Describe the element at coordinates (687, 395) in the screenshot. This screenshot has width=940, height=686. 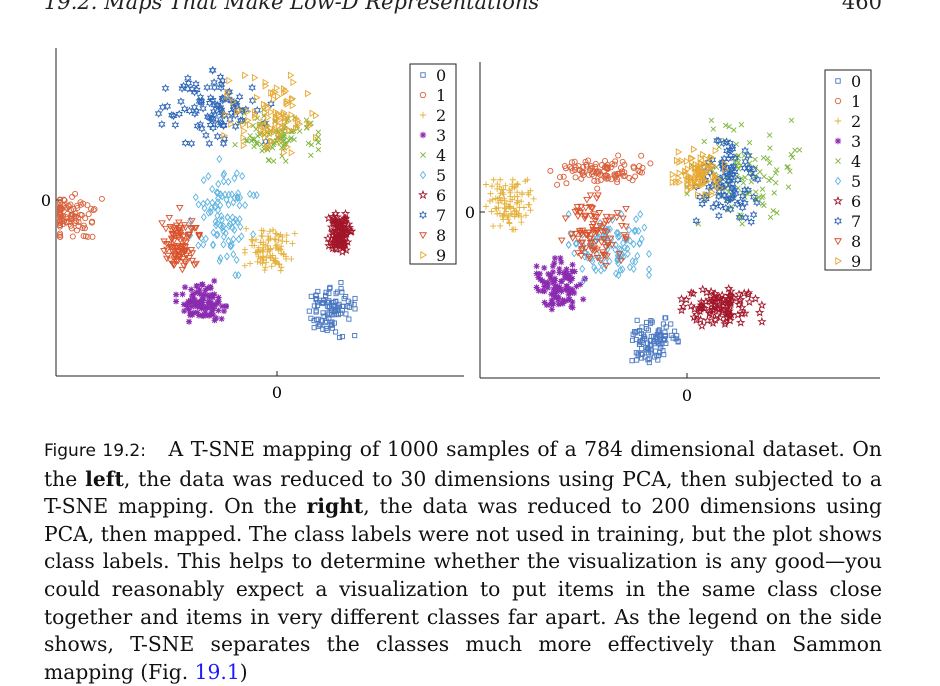
I see `right-x-tick-label: 0` at that location.